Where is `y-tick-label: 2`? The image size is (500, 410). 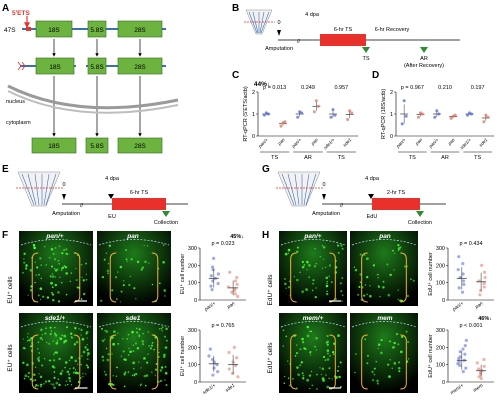 y-tick-label: 2 is located at coordinates (391, 93).